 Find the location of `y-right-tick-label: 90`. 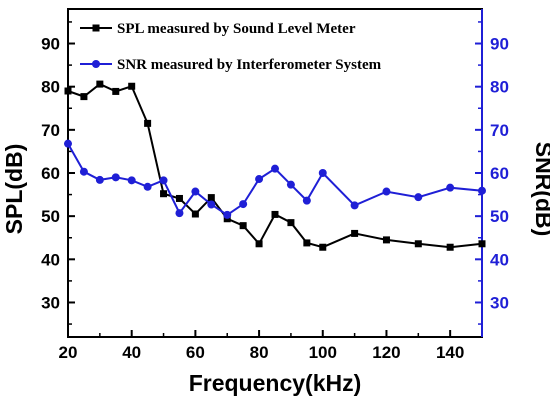

y-right-tick-label: 90 is located at coordinates (499, 44).